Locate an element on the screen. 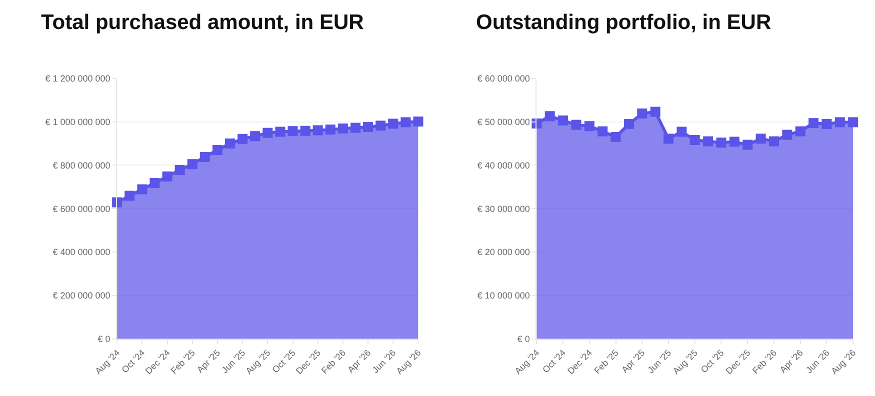 The height and width of the screenshot is (396, 875). x-tick-label: Aug '26 is located at coordinates (843, 362).